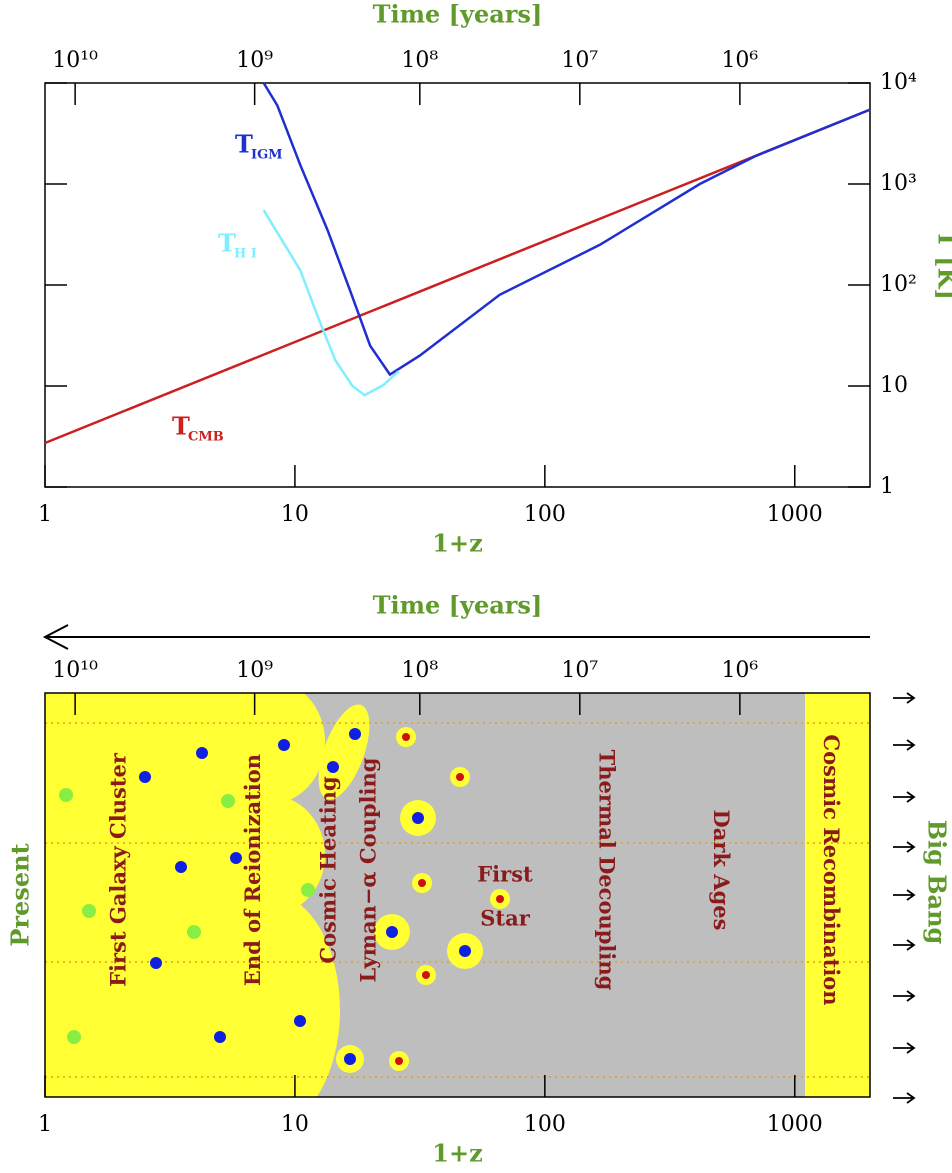 The height and width of the screenshot is (1173, 952). I want to click on series-label: H I, so click(245, 254).